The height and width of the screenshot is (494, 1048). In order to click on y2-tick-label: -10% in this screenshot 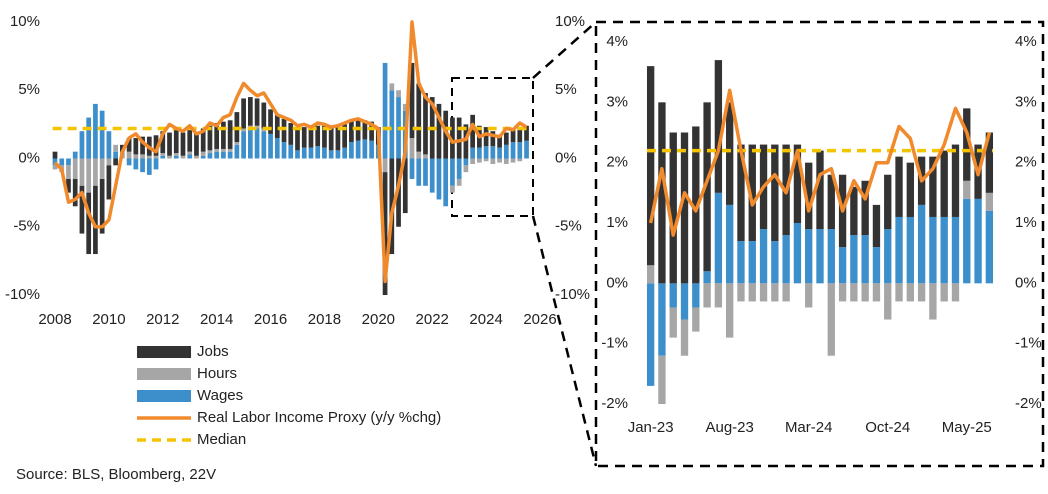, I will do `click(572, 294)`.